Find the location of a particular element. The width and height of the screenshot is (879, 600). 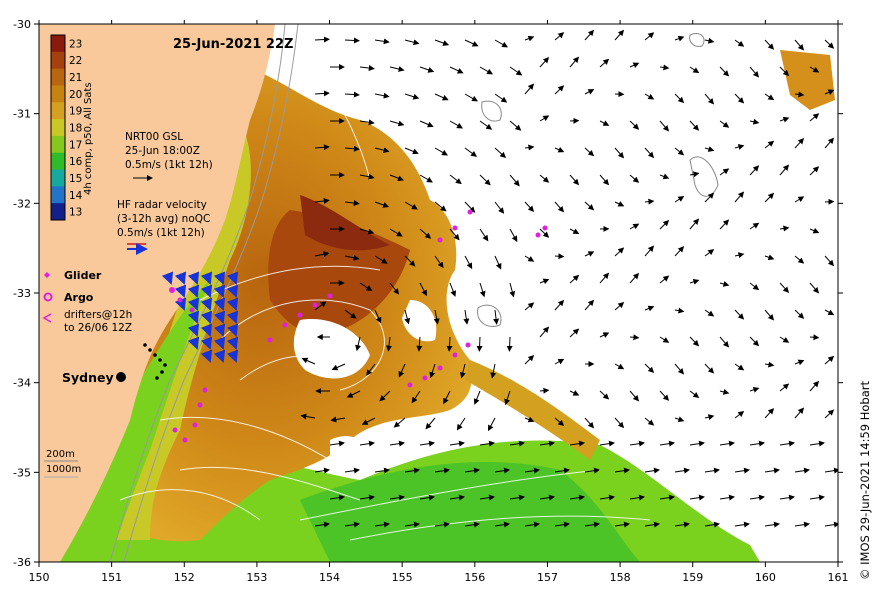

argo-legend-label: Argo is located at coordinates (79, 297).